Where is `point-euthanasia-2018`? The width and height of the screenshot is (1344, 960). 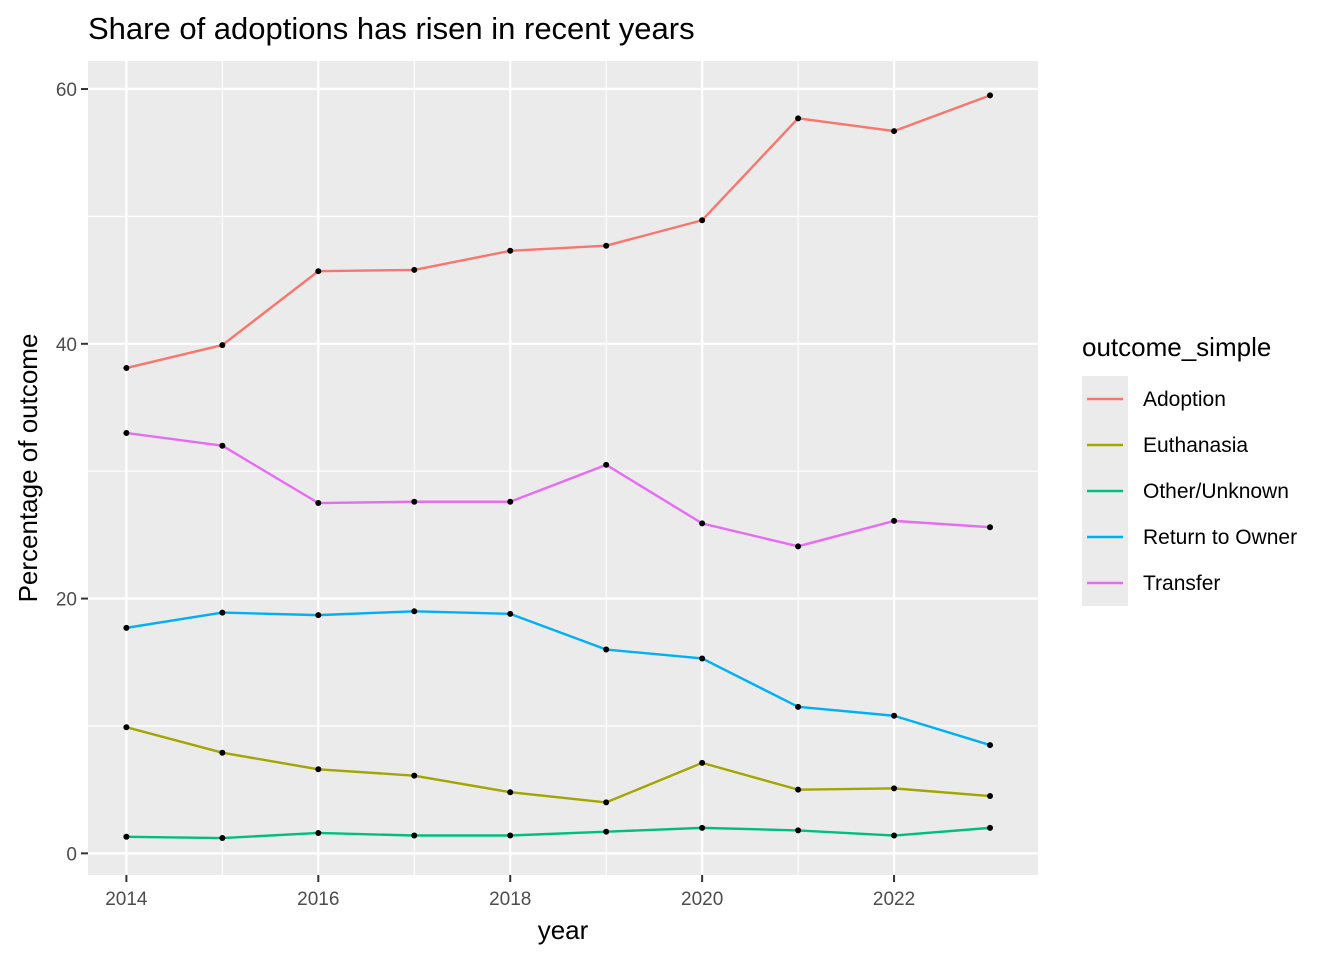 point-euthanasia-2018 is located at coordinates (510, 792).